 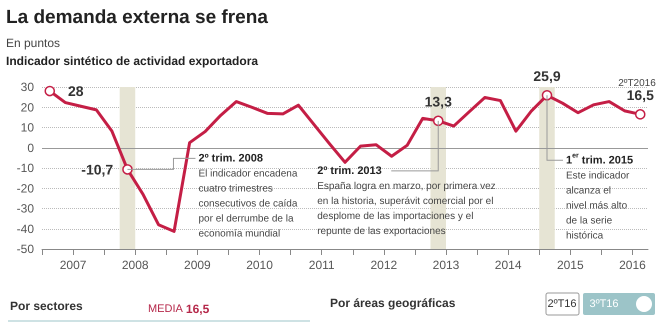 What do you see at coordinates (25, 249) in the screenshot?
I see `y-tick-label: -50` at bounding box center [25, 249].